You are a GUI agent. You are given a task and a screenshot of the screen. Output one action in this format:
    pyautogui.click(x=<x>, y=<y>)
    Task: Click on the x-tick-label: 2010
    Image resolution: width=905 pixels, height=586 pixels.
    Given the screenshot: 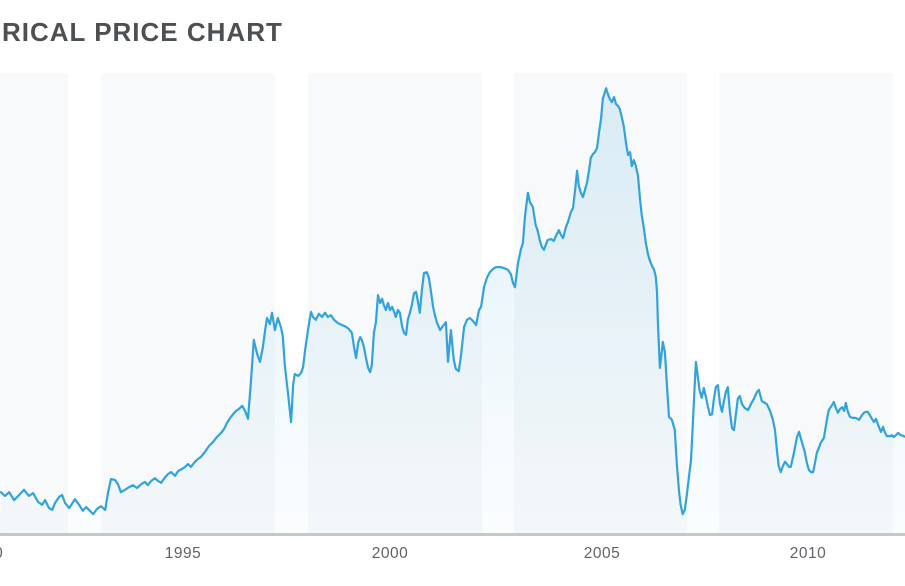 What is the action you would take?
    pyautogui.click(x=808, y=553)
    